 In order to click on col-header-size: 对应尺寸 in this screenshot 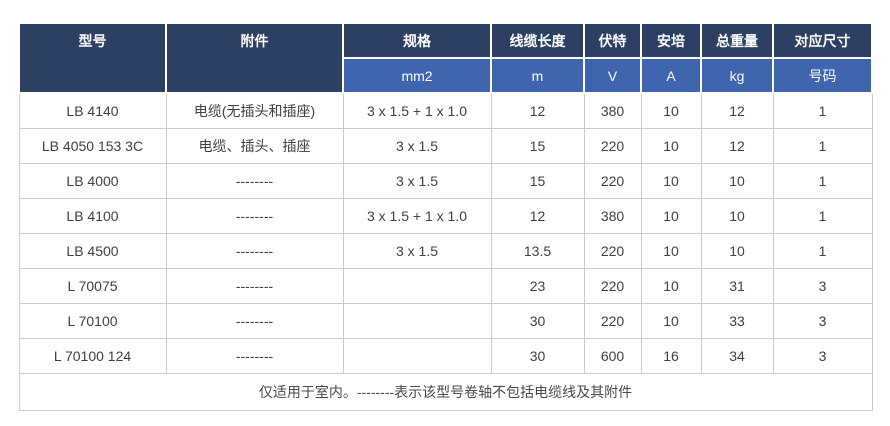, I will do `click(822, 40)`.